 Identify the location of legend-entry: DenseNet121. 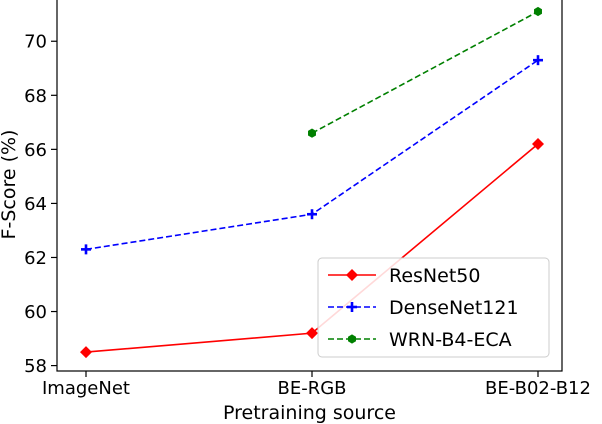
(423, 308).